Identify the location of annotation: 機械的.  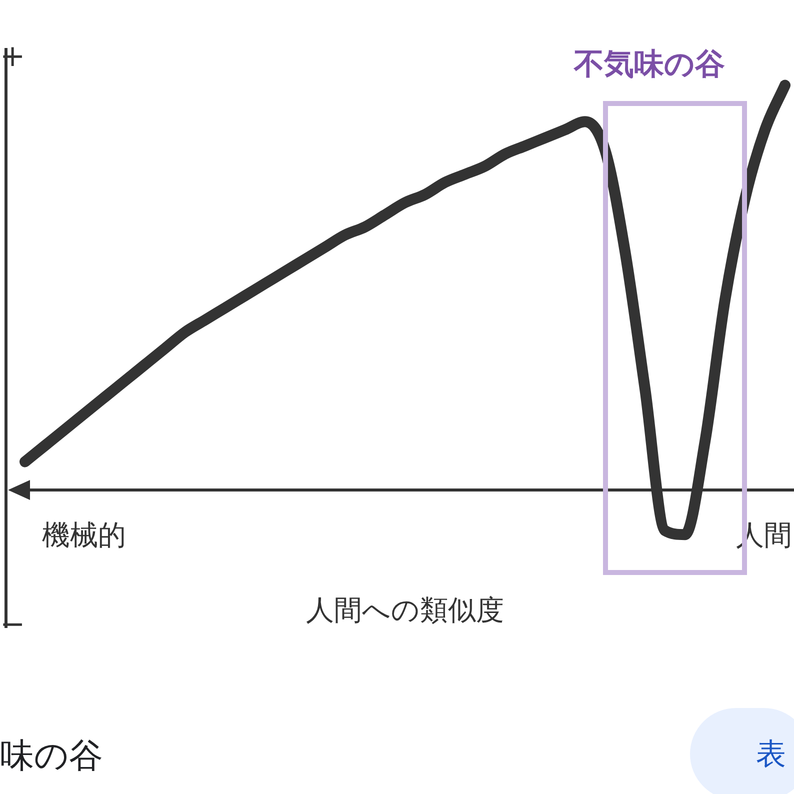
(84, 535).